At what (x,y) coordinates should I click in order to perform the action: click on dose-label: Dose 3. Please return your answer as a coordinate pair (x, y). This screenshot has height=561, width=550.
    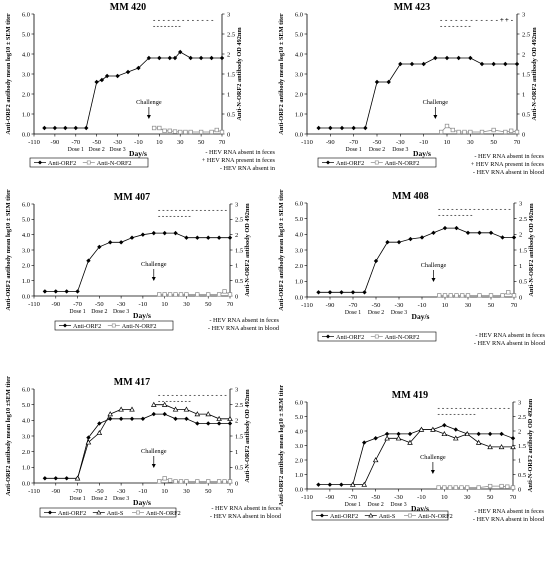
    Looking at the image, I should click on (121, 499).